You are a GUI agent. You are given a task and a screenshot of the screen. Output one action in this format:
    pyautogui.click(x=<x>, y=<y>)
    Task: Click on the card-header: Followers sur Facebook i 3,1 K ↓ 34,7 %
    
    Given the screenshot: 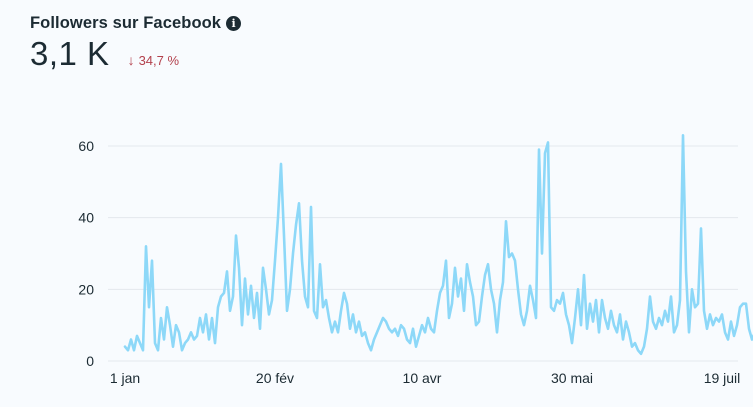 What is the action you would take?
    pyautogui.click(x=136, y=43)
    